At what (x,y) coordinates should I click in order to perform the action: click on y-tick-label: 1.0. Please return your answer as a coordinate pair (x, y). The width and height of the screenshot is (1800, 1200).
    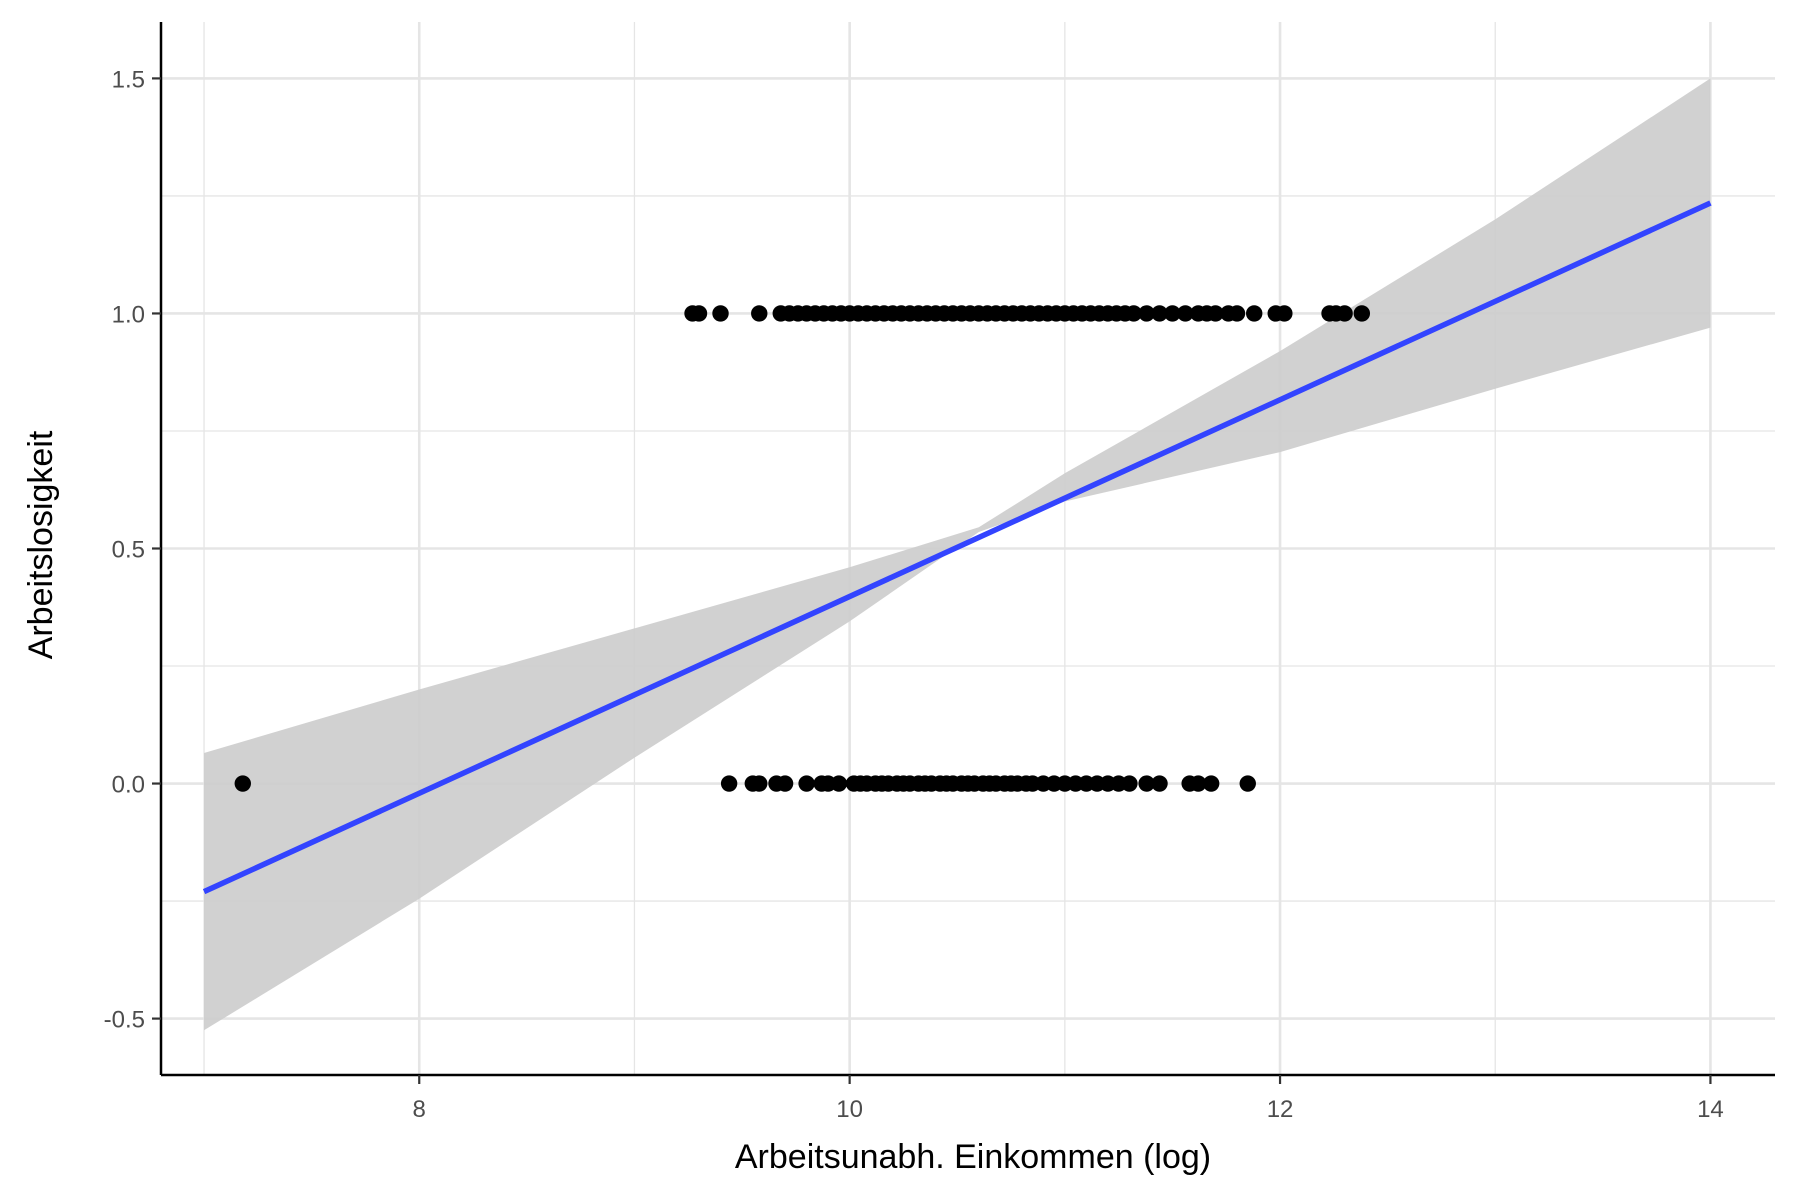
    Looking at the image, I should click on (128, 314).